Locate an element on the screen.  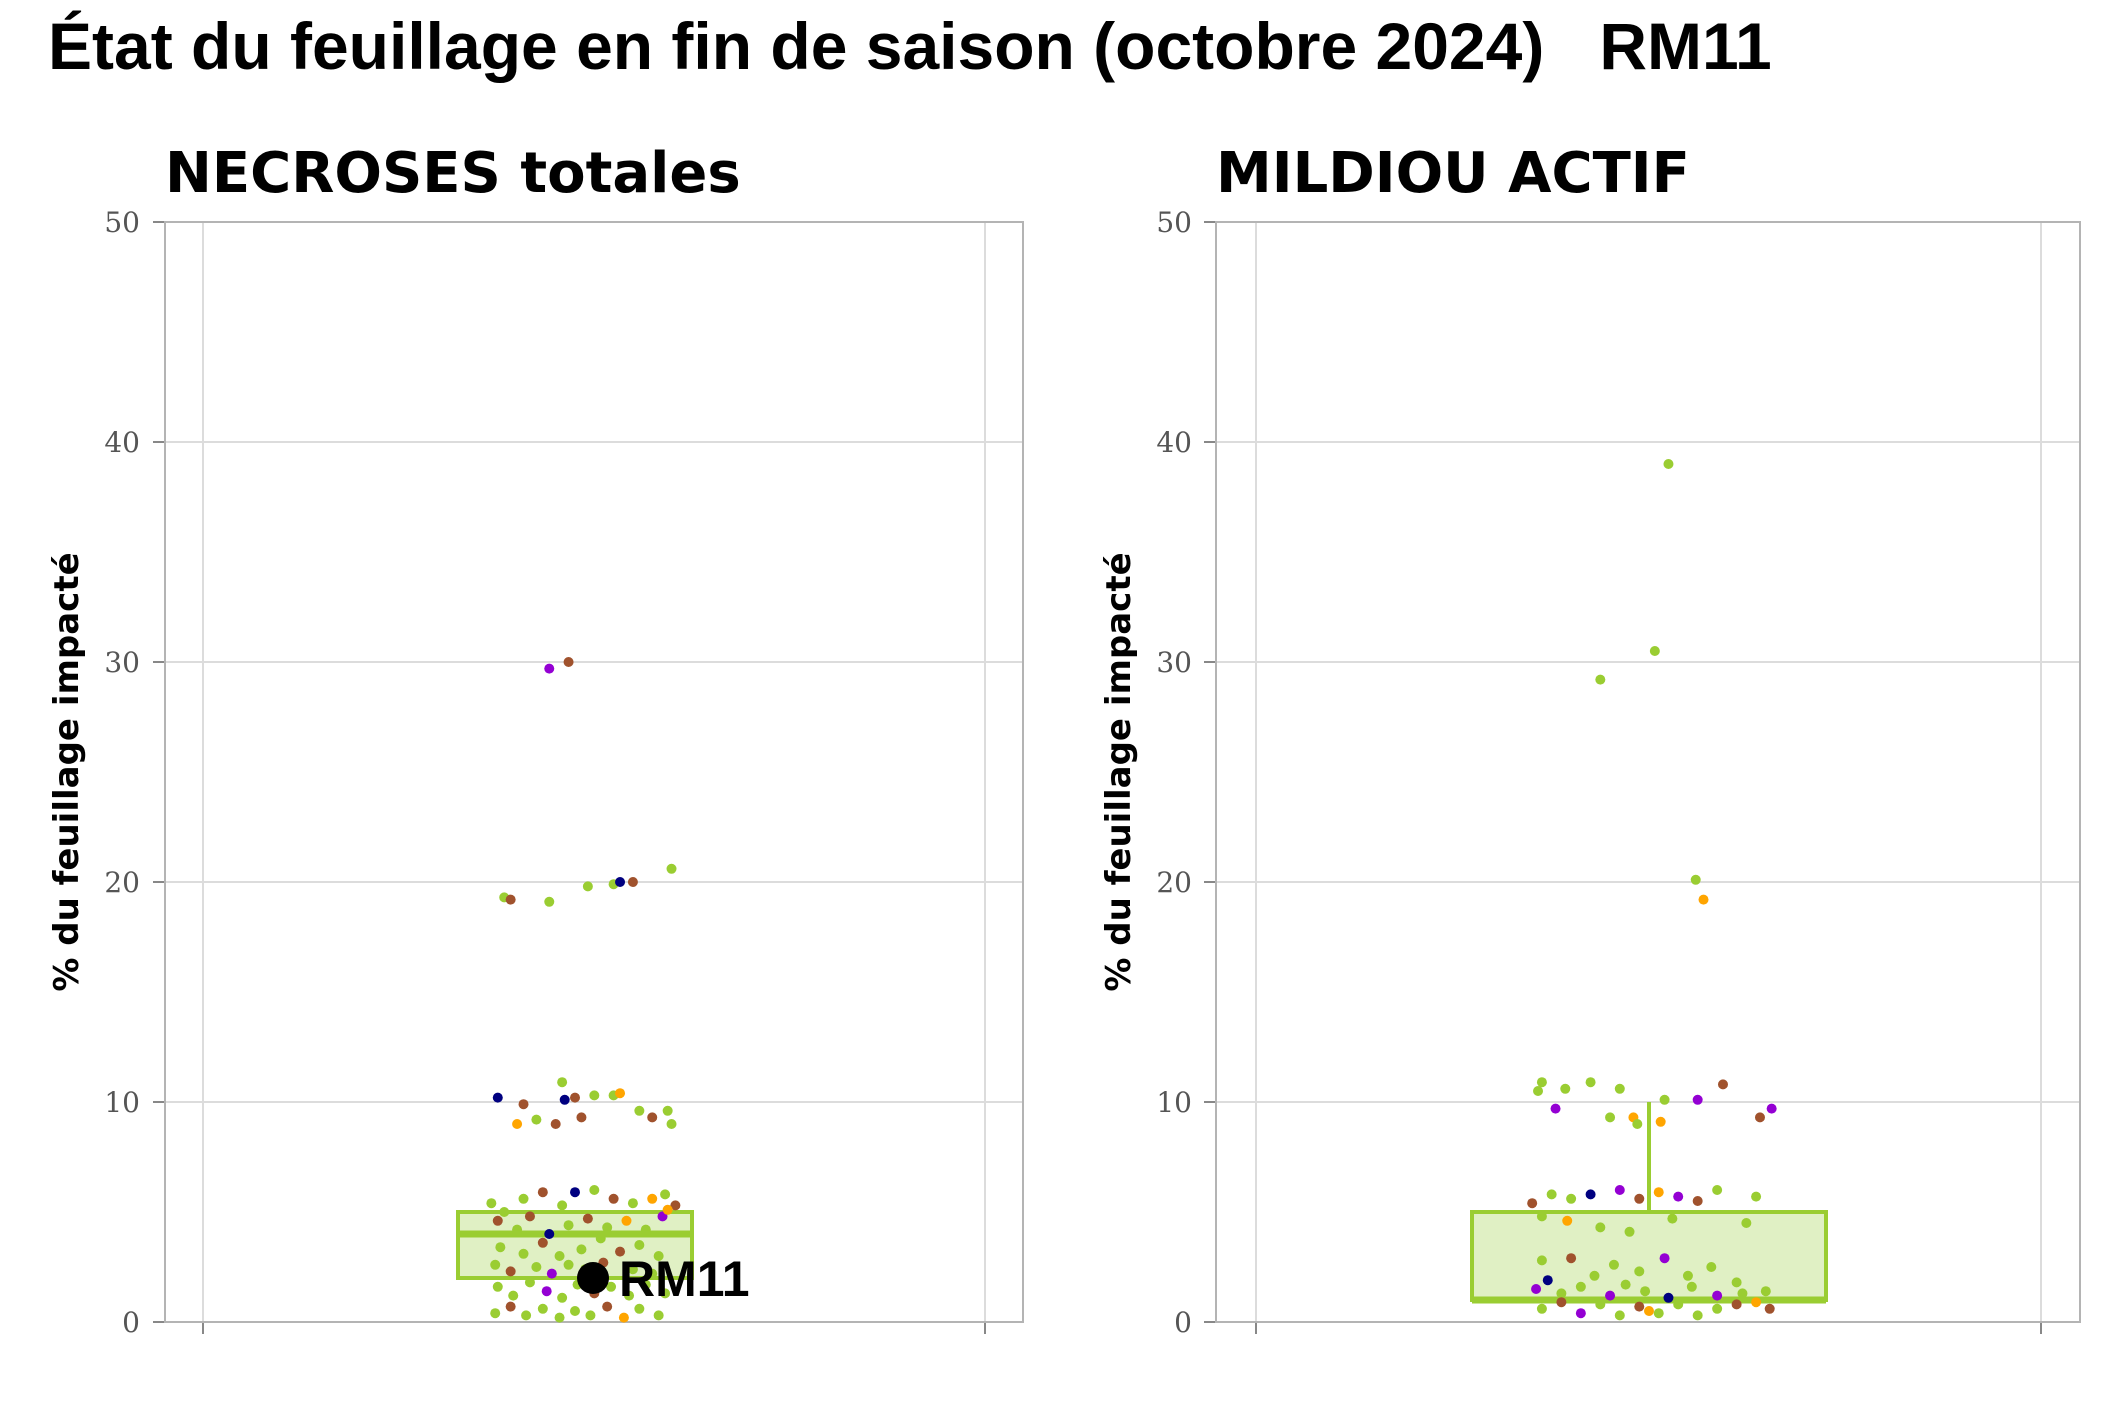
y-tick-label: 20 is located at coordinates (1174, 882).